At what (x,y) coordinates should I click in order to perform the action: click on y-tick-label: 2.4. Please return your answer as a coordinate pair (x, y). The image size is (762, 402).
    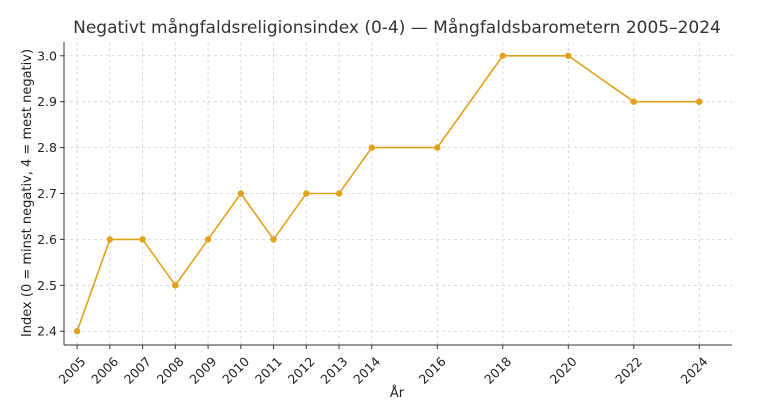
    Looking at the image, I should click on (47, 331).